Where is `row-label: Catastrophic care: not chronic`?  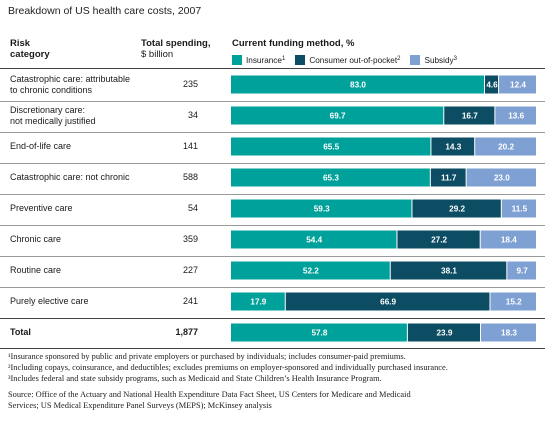 row-label: Catastrophic care: not chronic is located at coordinates (75, 177).